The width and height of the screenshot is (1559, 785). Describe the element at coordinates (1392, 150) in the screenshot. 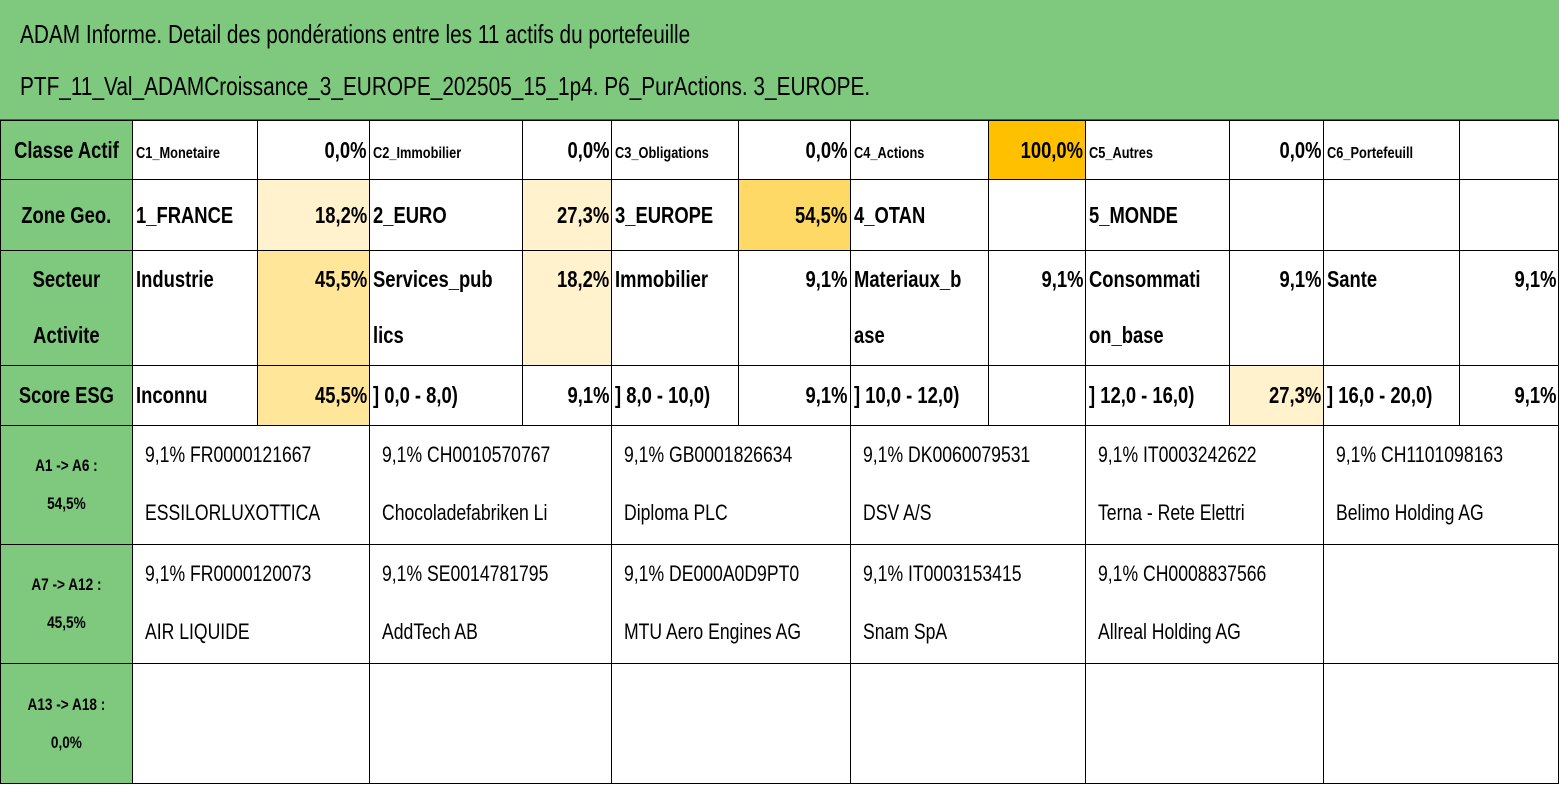

I see `classe-name-6: C6_Portefeuill` at that location.